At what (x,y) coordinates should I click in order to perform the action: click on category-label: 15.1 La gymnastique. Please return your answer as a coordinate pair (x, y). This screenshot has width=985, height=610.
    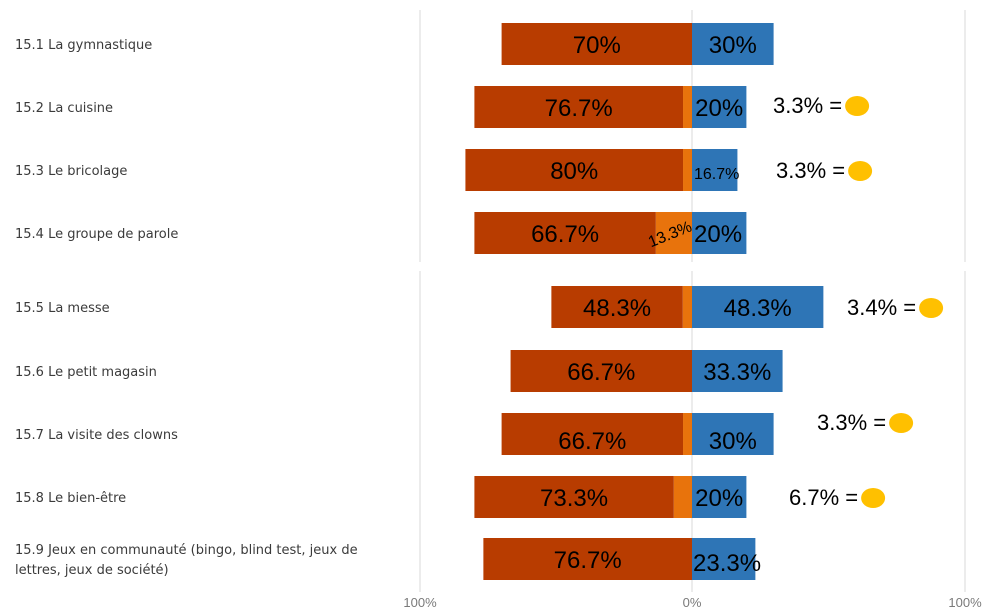
    Looking at the image, I should click on (83, 45).